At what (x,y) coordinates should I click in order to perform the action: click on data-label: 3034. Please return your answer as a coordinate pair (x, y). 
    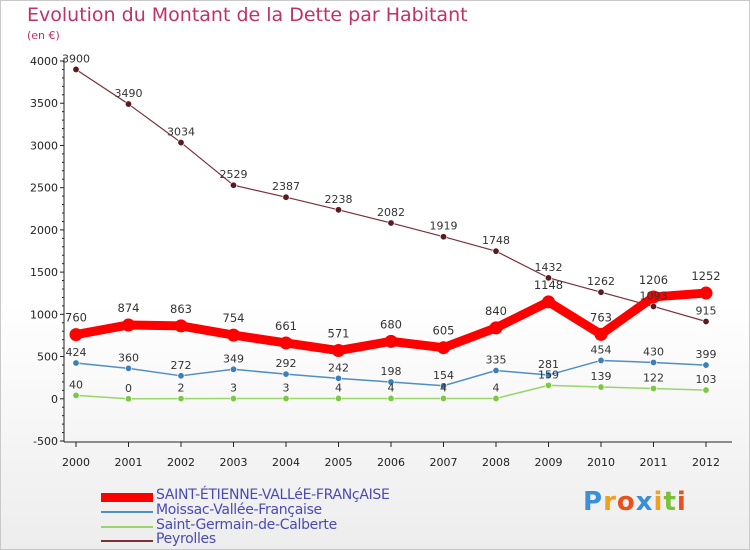
    Looking at the image, I should click on (181, 132).